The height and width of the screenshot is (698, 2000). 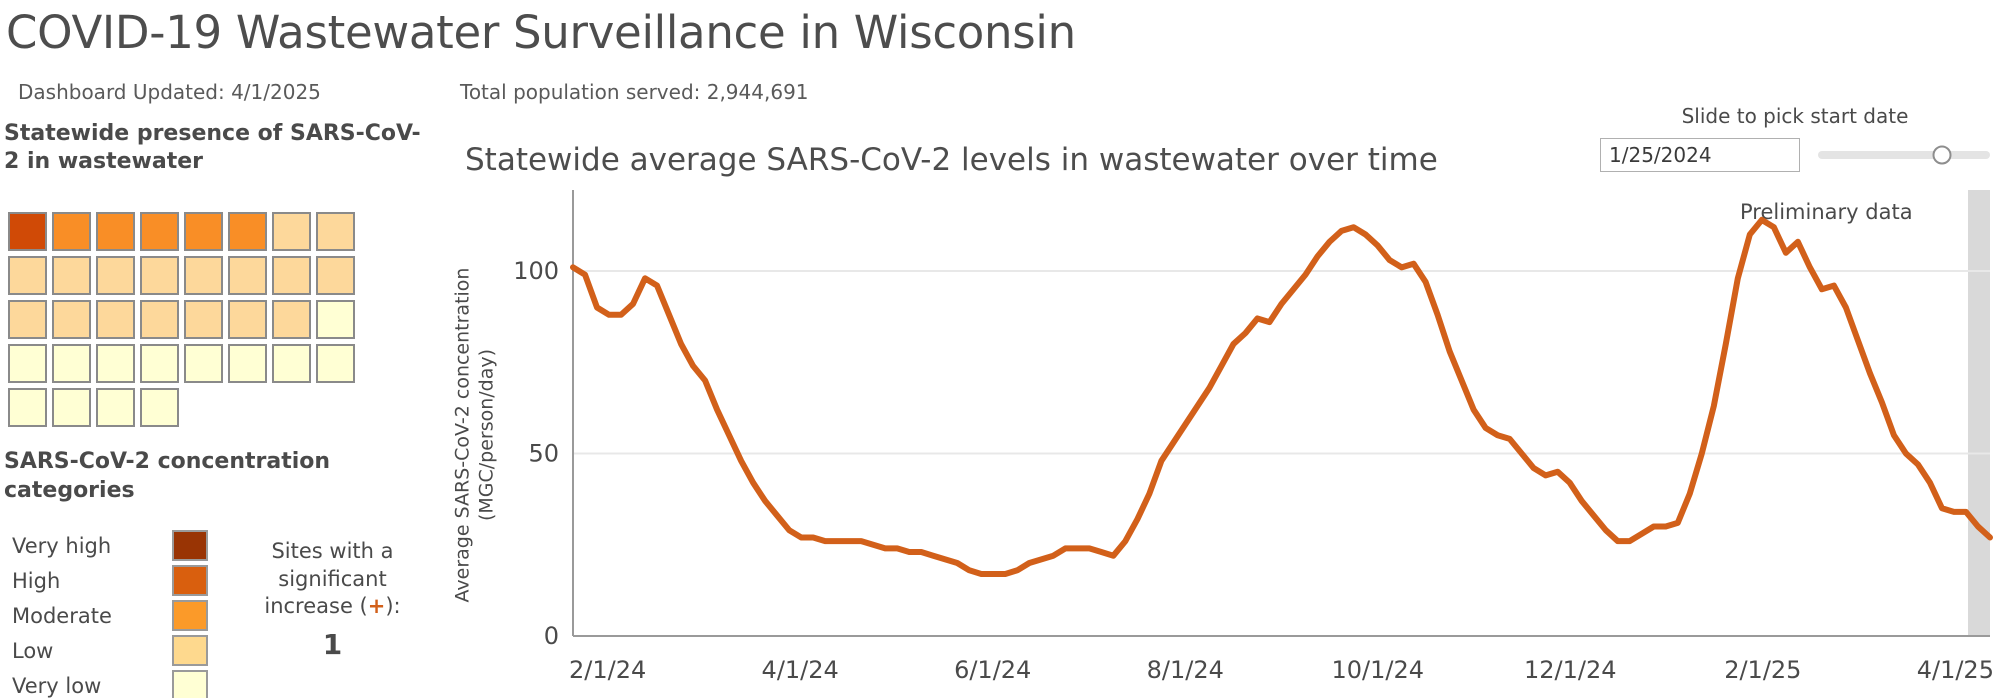 I want to click on increase-line-2: significant, so click(x=332, y=578).